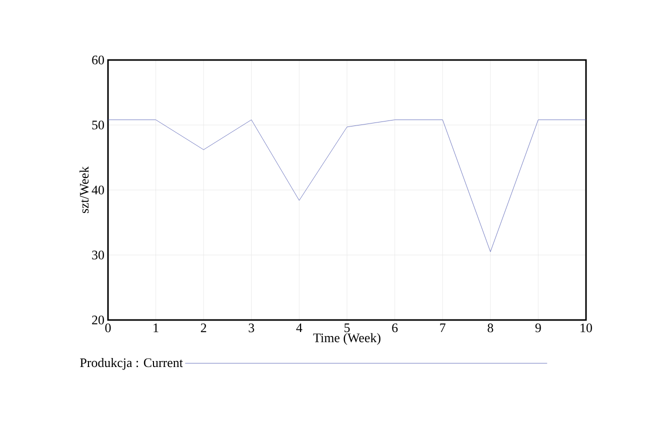  What do you see at coordinates (491, 328) in the screenshot?
I see `x-tick-label: 8` at bounding box center [491, 328].